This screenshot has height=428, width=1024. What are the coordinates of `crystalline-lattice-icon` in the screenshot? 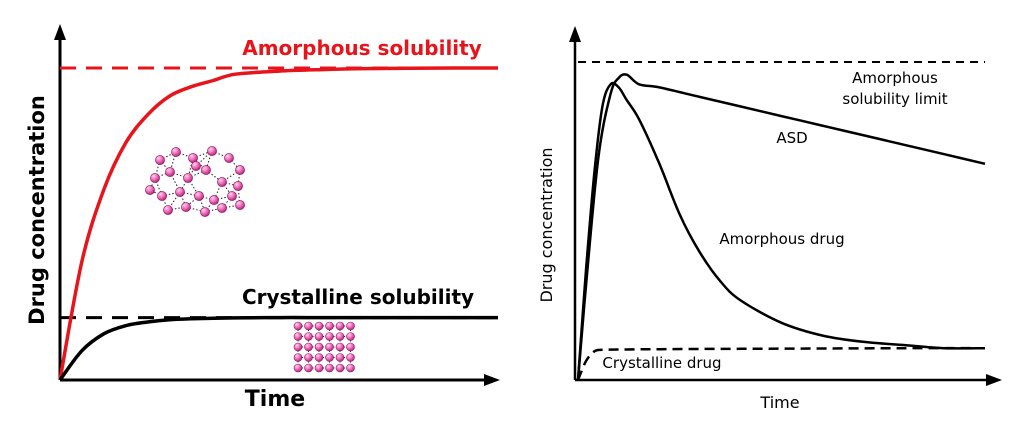 It's located at (324, 347).